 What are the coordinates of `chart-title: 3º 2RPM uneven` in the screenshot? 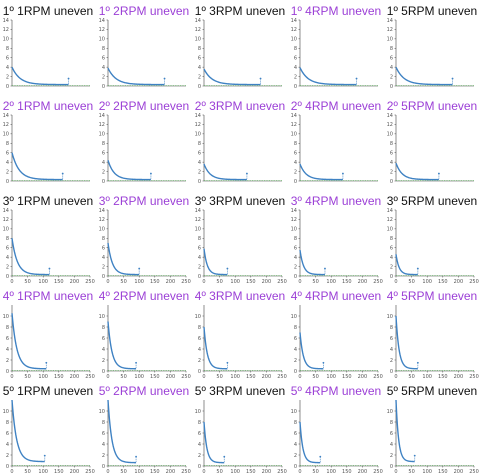 It's located at (144, 201).